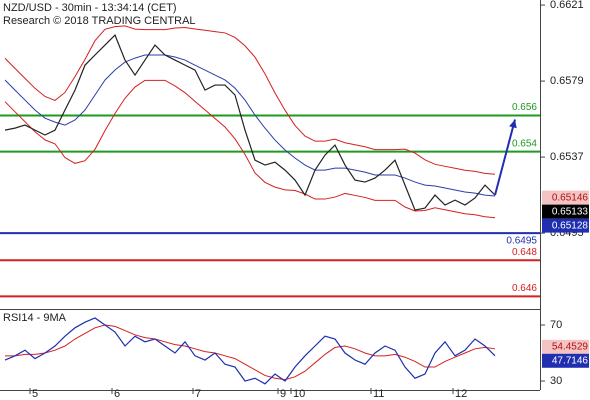 This screenshot has height=400, width=590. I want to click on x-tick-label: 5, so click(35, 394).